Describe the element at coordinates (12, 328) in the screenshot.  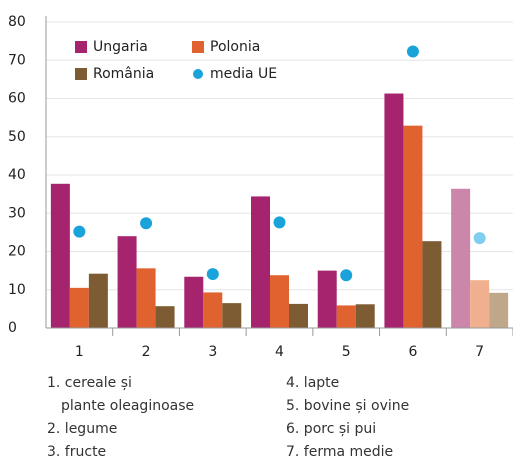
I see `y-tick-label: 0` at that location.